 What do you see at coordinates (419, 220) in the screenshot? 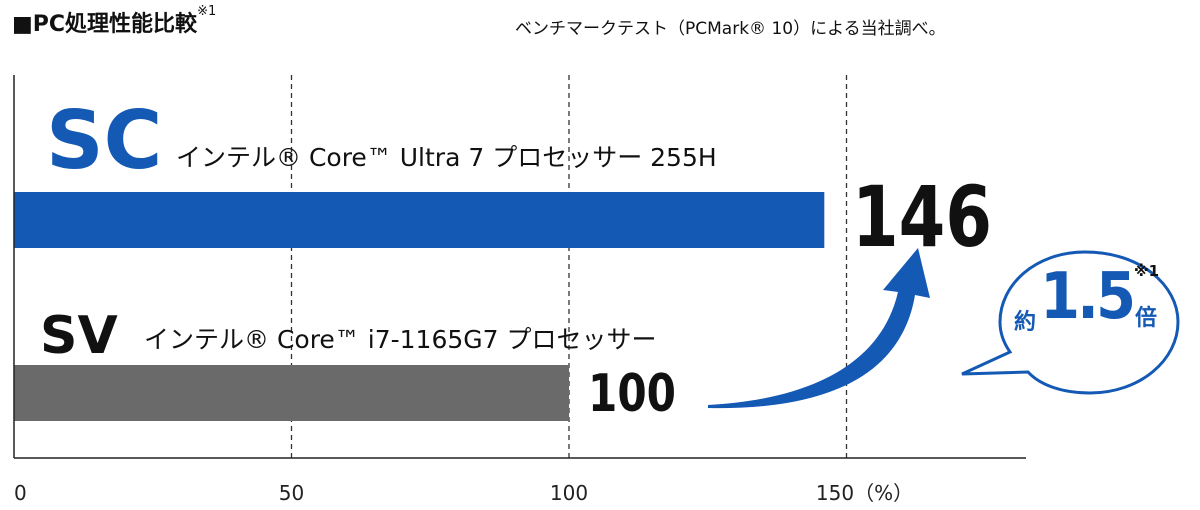
I see `bar-sc` at bounding box center [419, 220].